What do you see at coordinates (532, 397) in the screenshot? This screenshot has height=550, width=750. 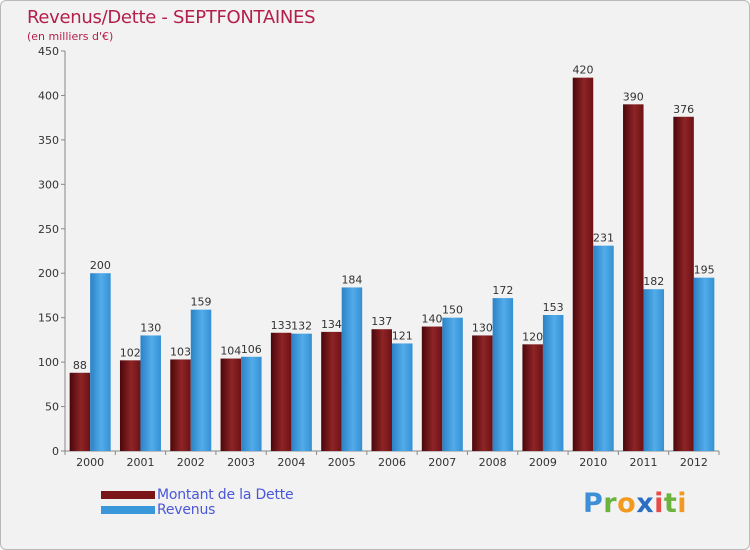 I see `bar-debt-2009` at bounding box center [532, 397].